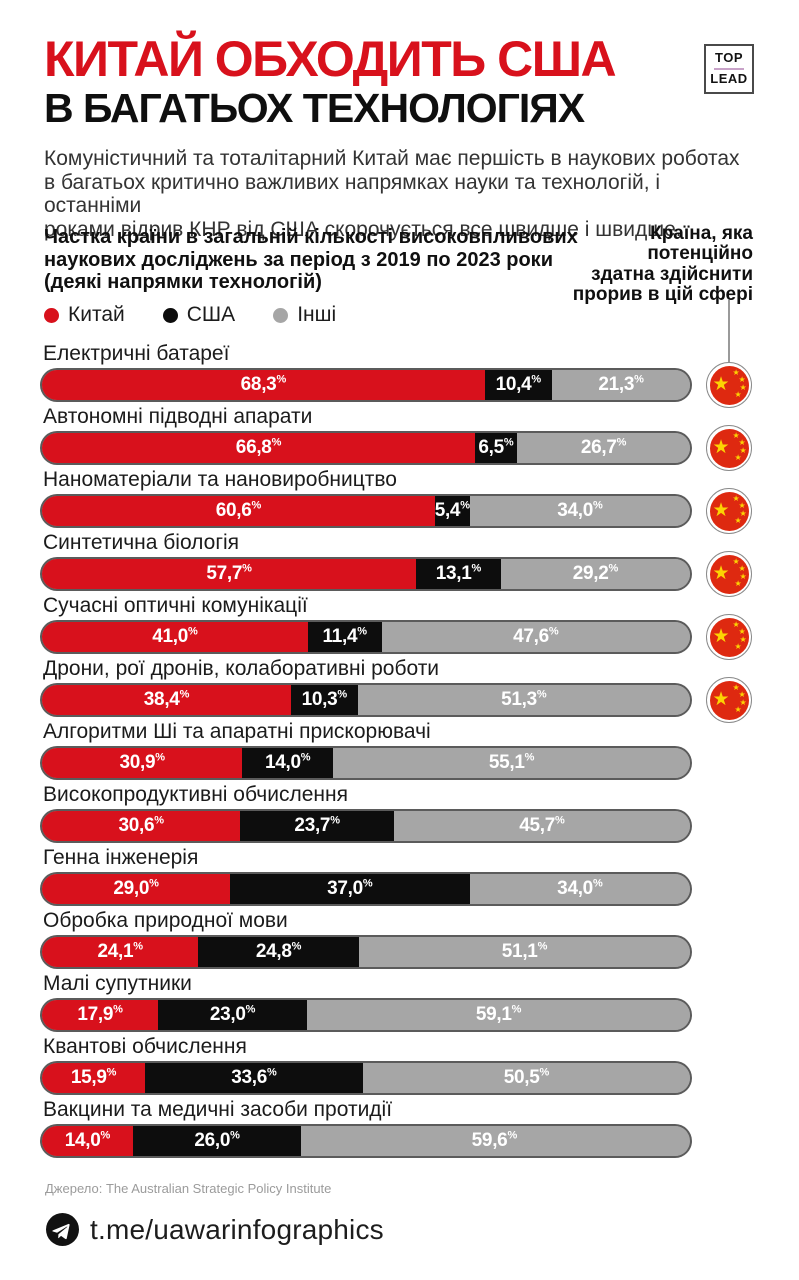 Image resolution: width=799 pixels, height=1280 pixels. Describe the element at coordinates (519, 951) in the screenshot. I see `others-value: 51,1` at that location.